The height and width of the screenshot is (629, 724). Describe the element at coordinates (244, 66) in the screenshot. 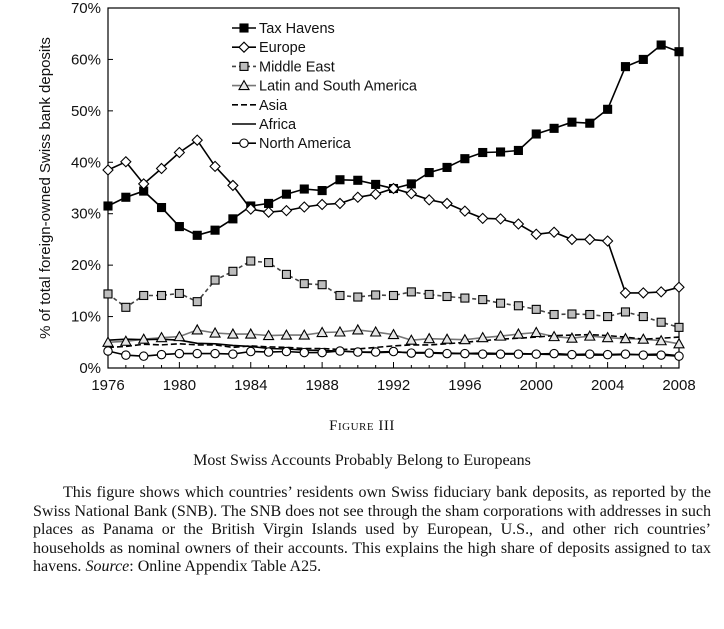

I see `legend-marker-middle-east` at that location.